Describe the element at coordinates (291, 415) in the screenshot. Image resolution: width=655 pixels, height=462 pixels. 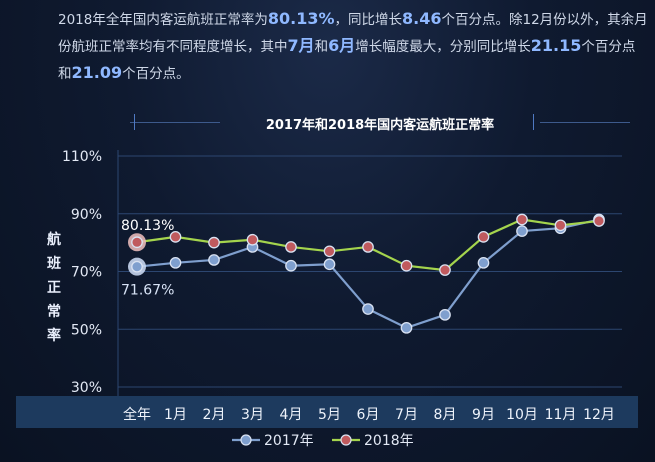
I see `x-tick-label: 4月` at that location.